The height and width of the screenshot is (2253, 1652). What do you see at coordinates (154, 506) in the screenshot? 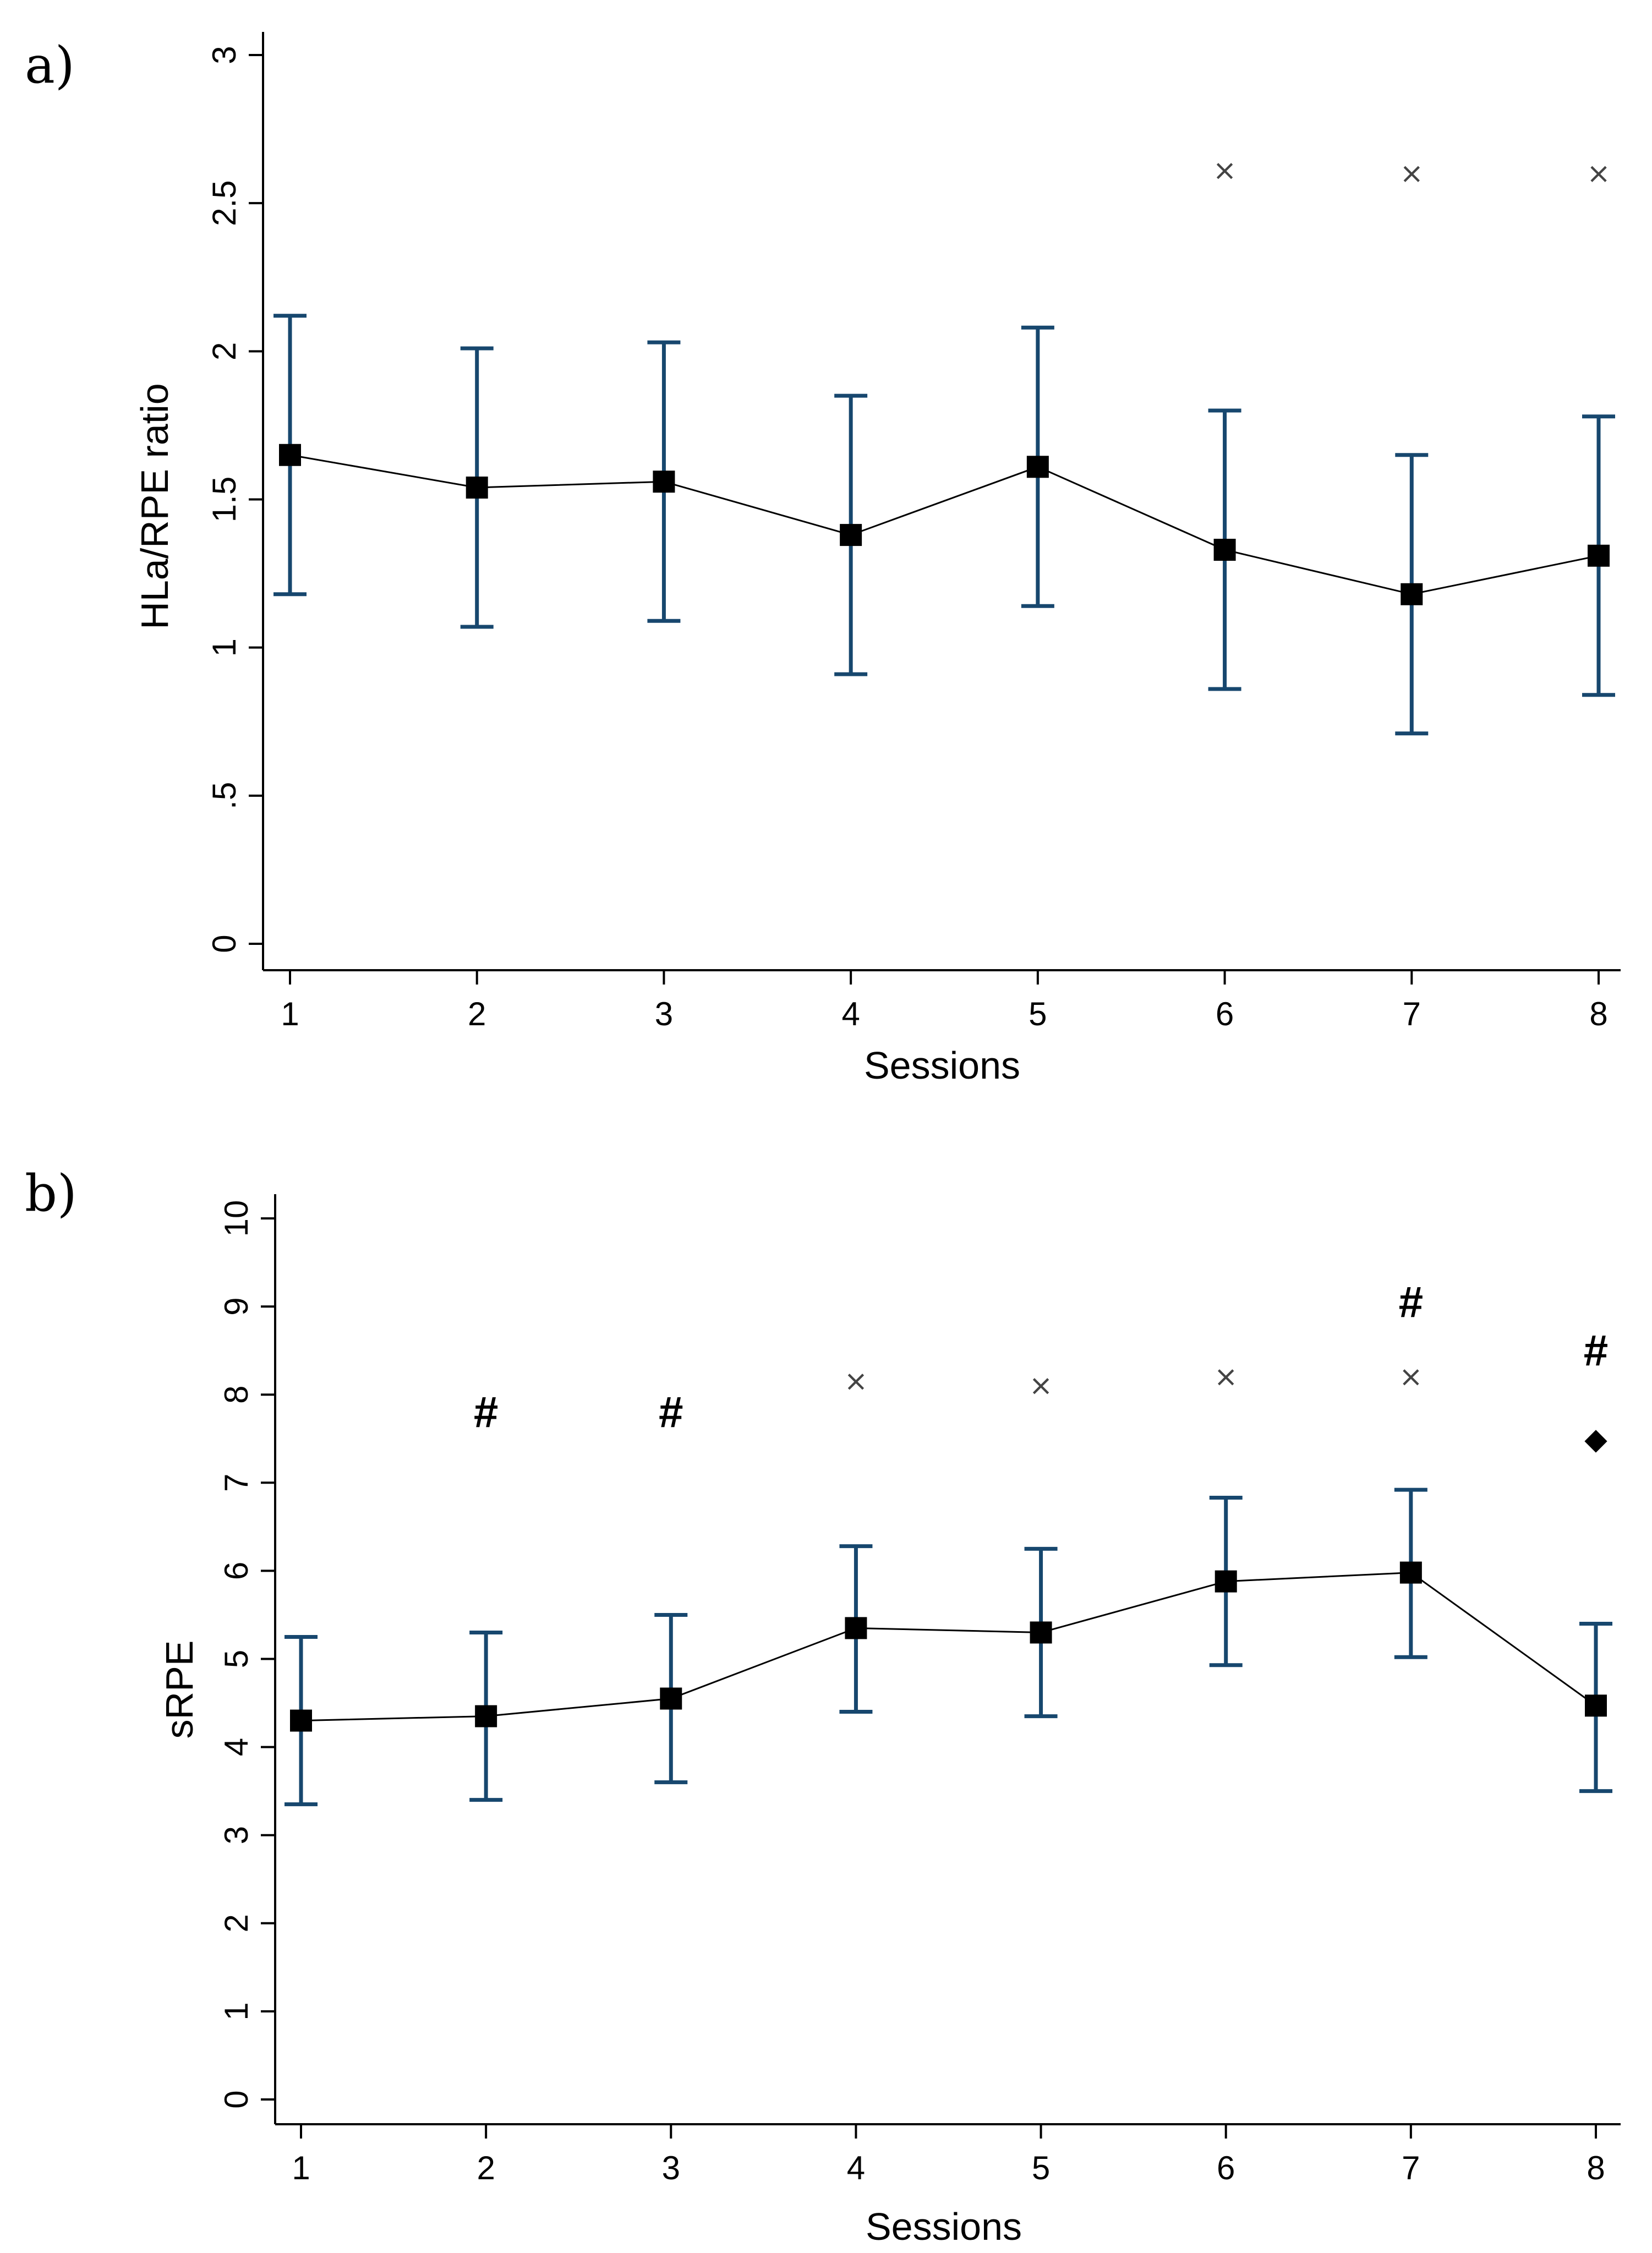
I see `panel-a-y-axis-title: HLa/RPE ratio` at bounding box center [154, 506].